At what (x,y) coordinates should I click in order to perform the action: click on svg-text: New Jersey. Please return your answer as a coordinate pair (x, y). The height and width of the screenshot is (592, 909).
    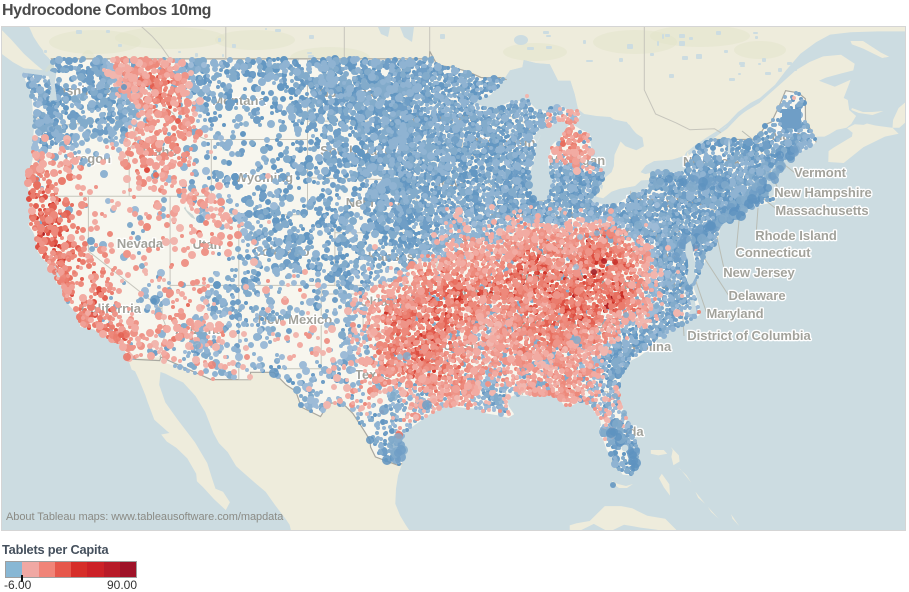
    Looking at the image, I should click on (759, 272).